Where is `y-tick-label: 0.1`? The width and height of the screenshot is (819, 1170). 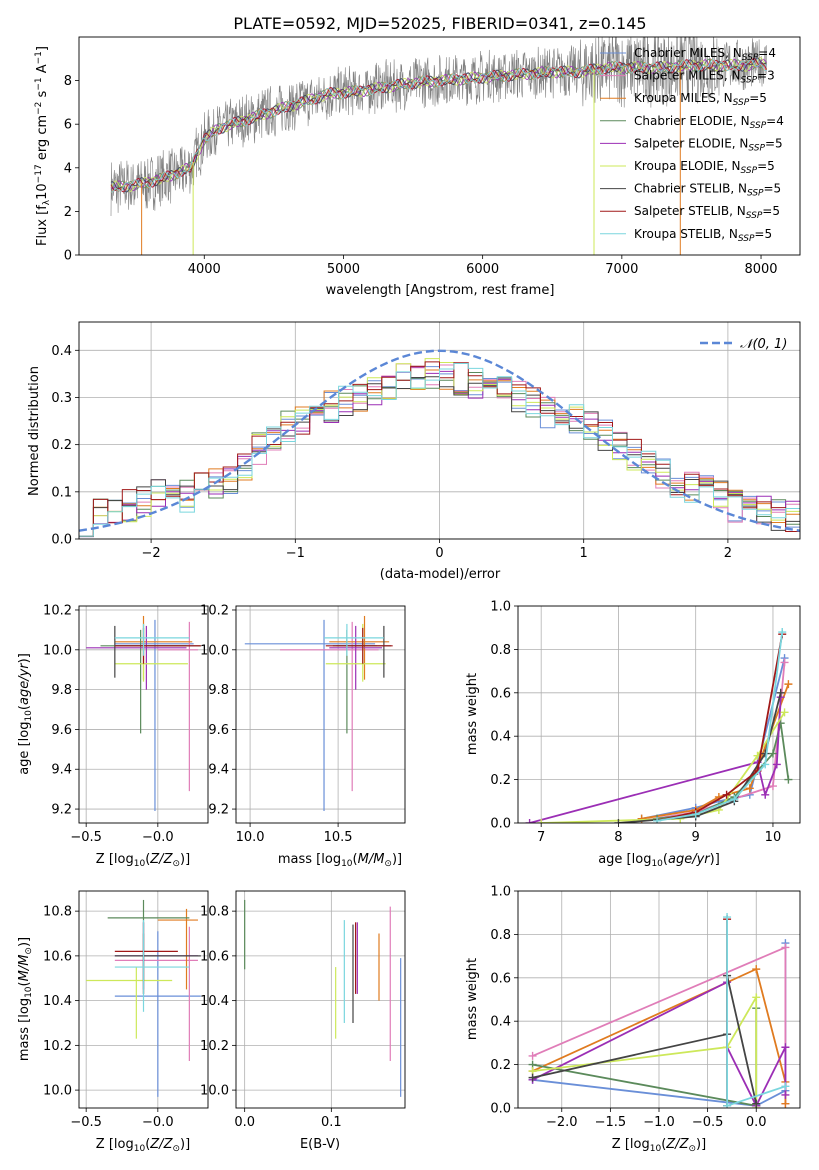
y-tick-label: 0.1 is located at coordinates (61, 492).